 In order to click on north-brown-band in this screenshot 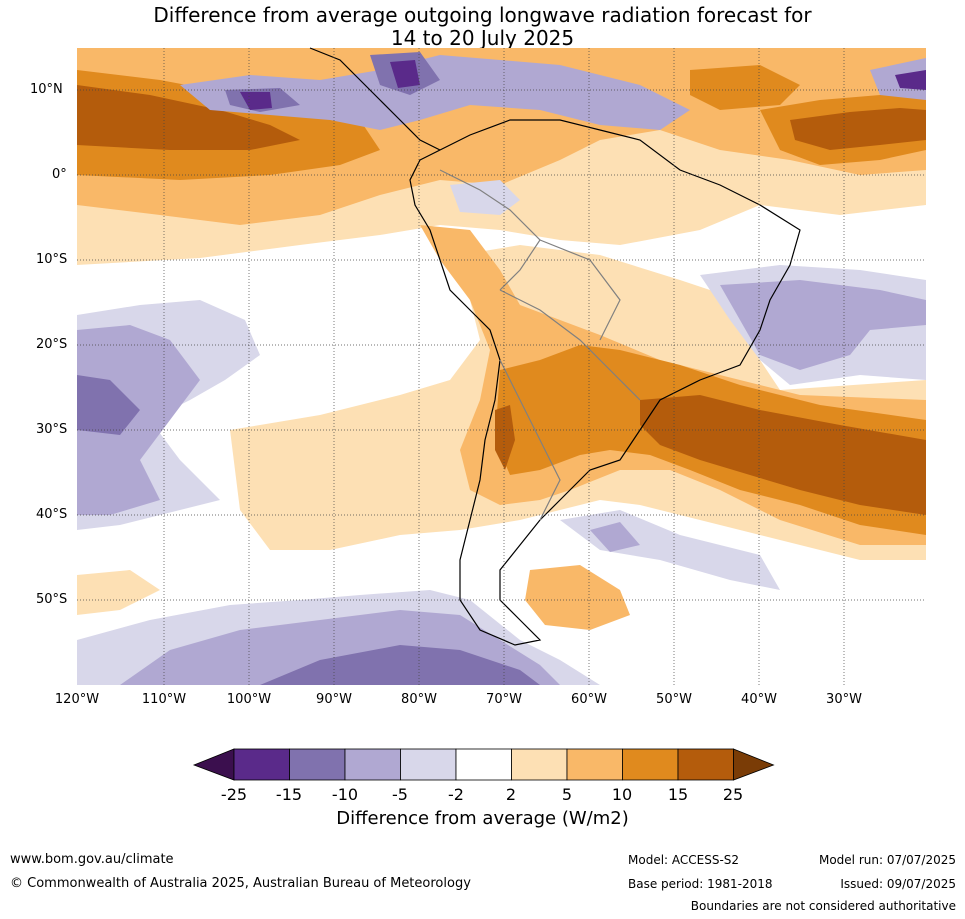, I will do `click(188, 117)`.